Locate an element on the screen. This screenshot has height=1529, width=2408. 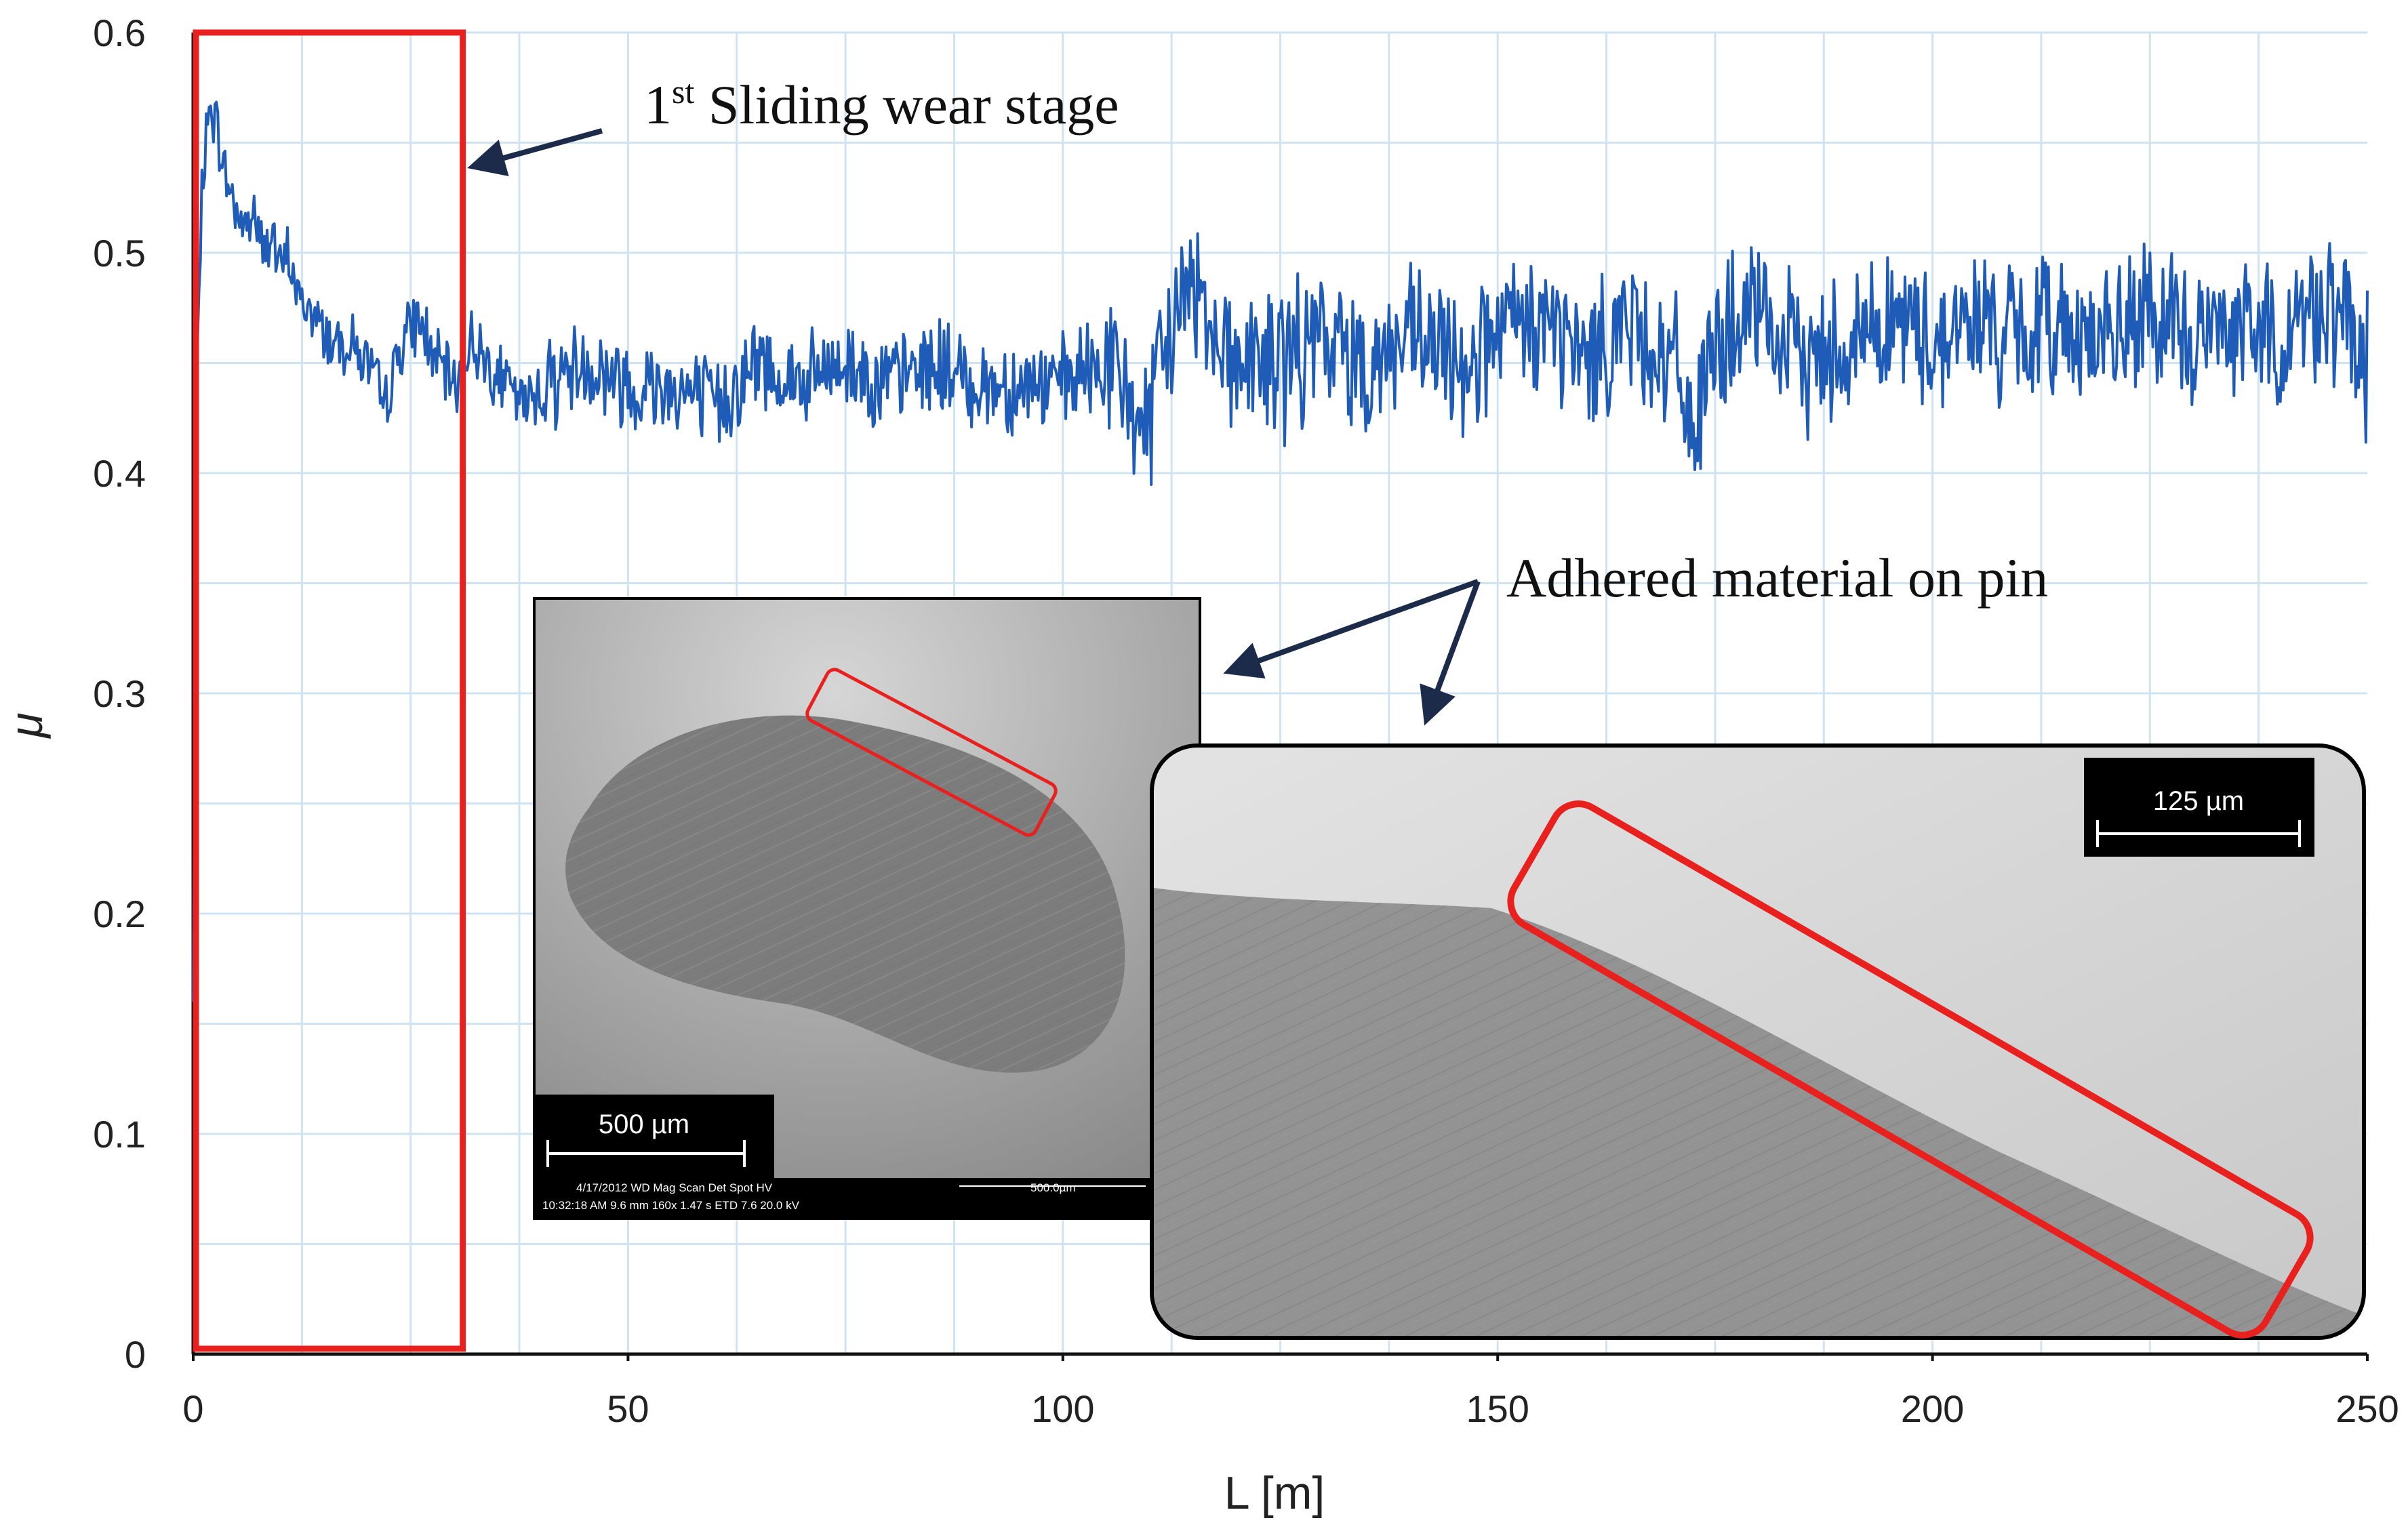
x-tick-label: 0 is located at coordinates (192, 1408).